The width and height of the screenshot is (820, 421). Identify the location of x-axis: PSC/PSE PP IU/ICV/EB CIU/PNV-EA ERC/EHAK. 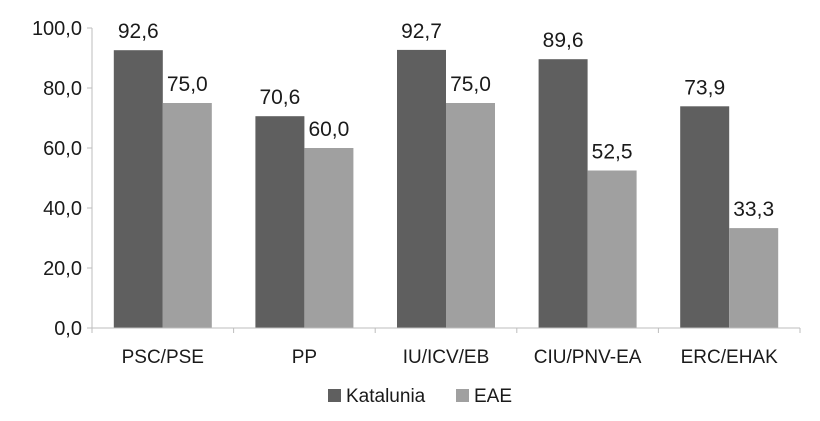
(444, 347).